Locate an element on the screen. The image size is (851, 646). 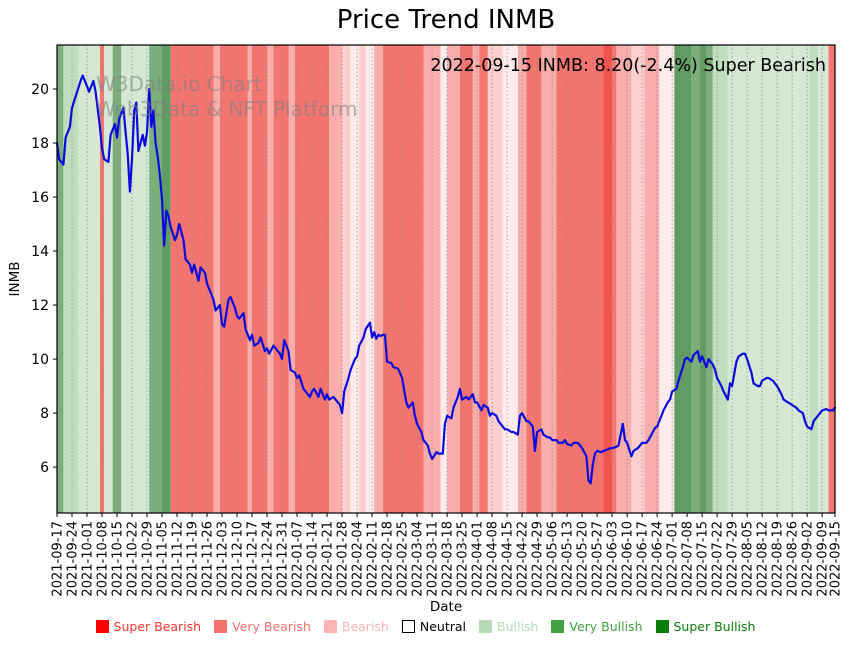
x-tick-label: 2022-07-01 is located at coordinates (673, 559).